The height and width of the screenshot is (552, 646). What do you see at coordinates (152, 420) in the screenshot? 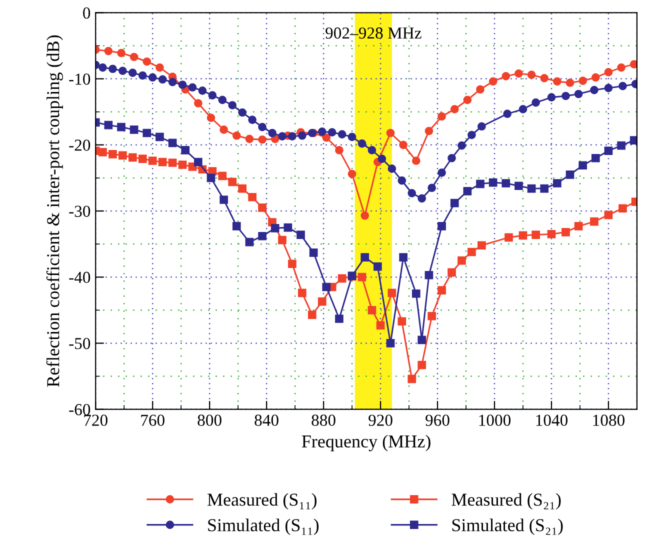
I see `x-tick-label: 760` at bounding box center [152, 420].